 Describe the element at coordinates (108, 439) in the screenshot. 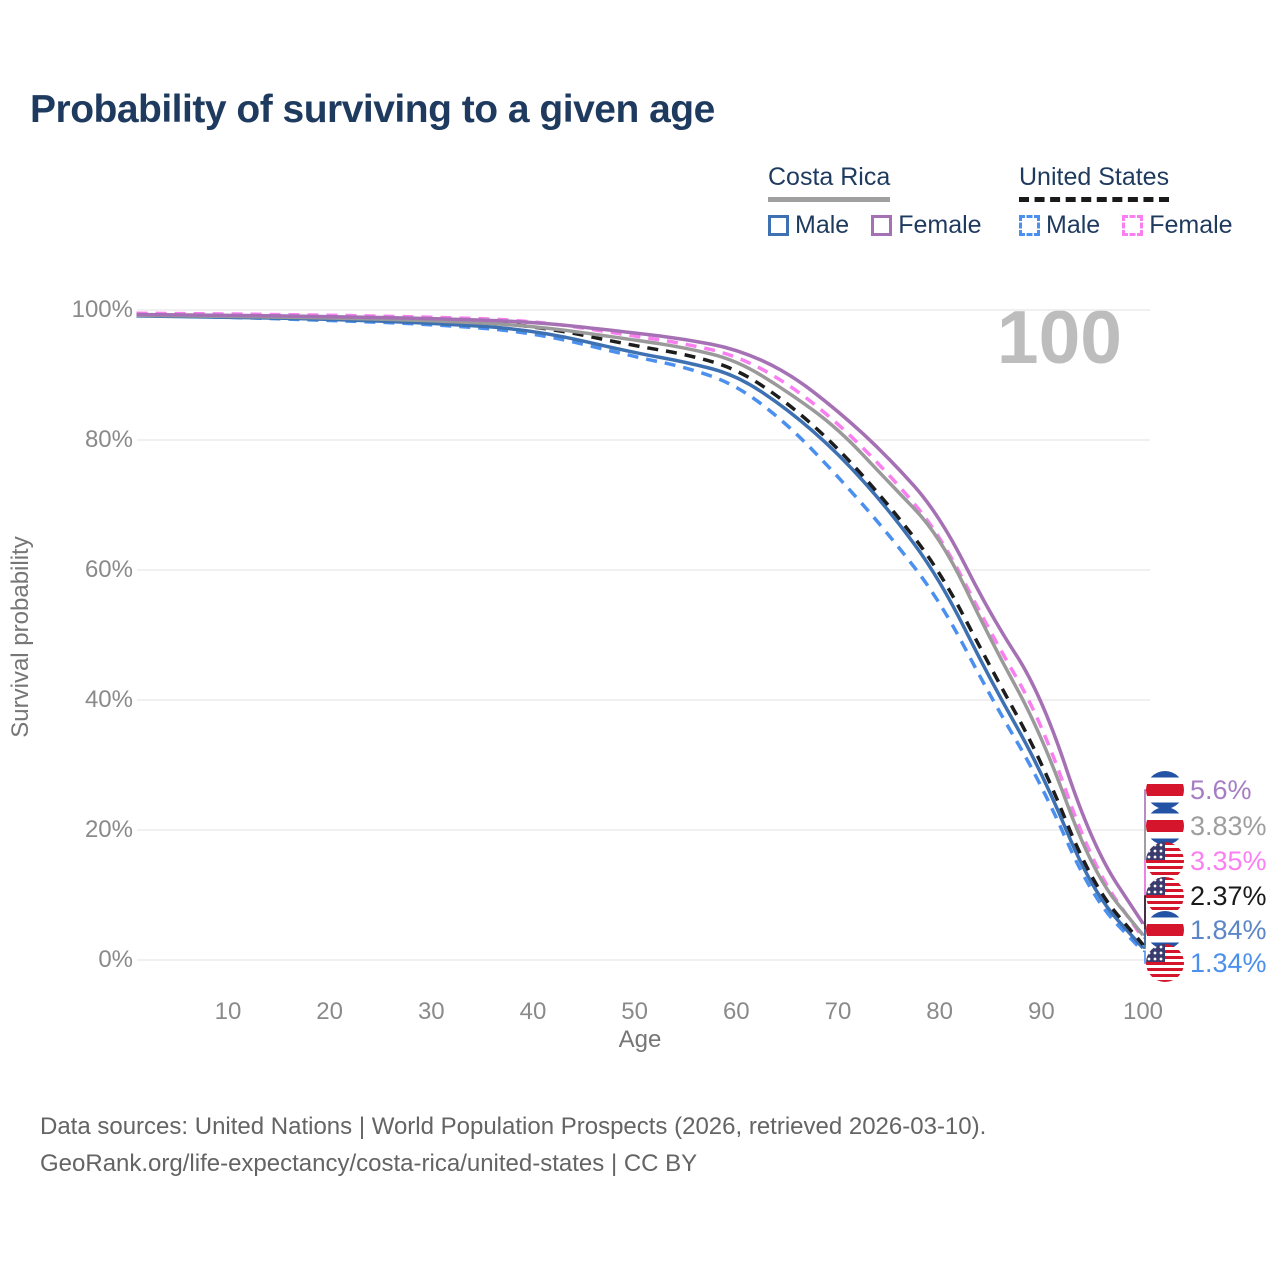

I see `y-tick-label: 80%` at that location.